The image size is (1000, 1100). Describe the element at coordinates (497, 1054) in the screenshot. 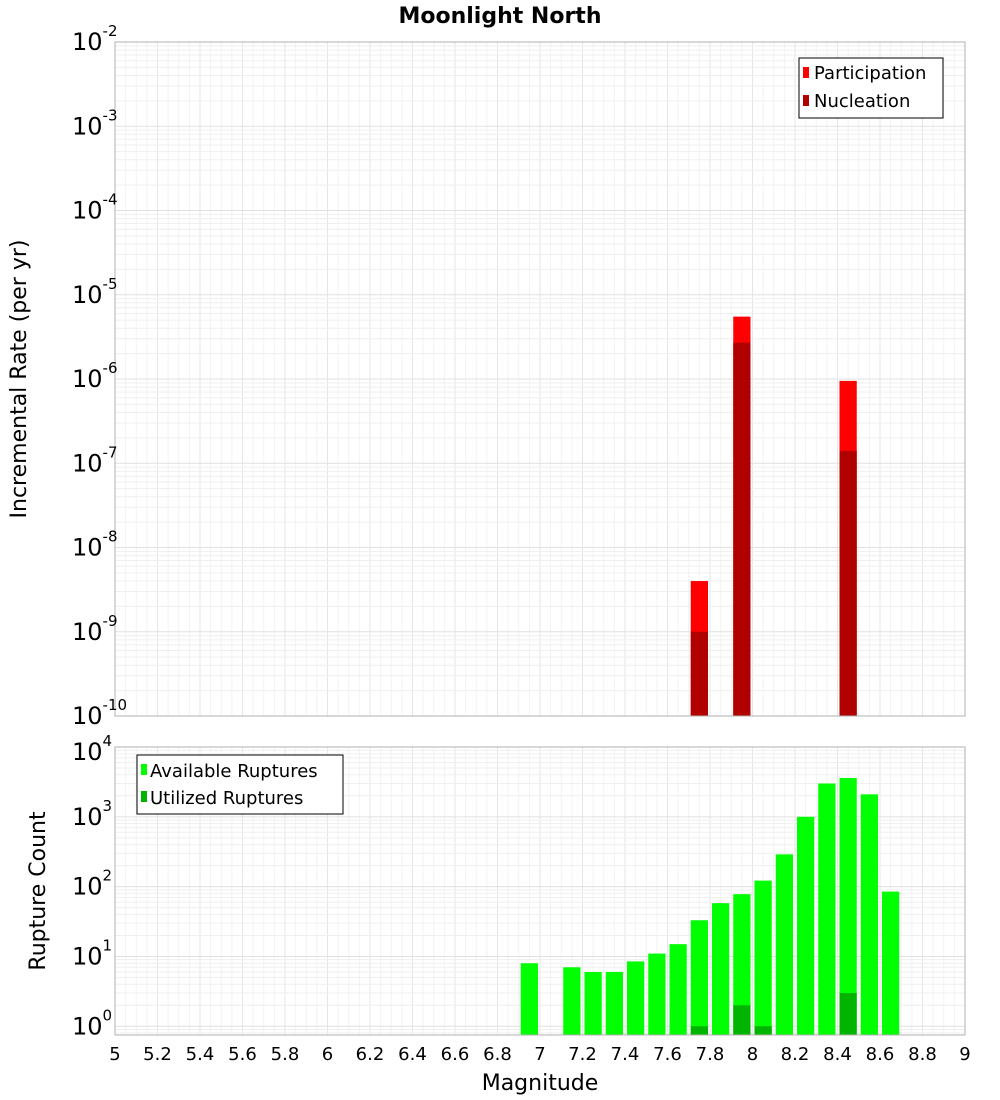

I see `x-tick-label: 6.8` at that location.